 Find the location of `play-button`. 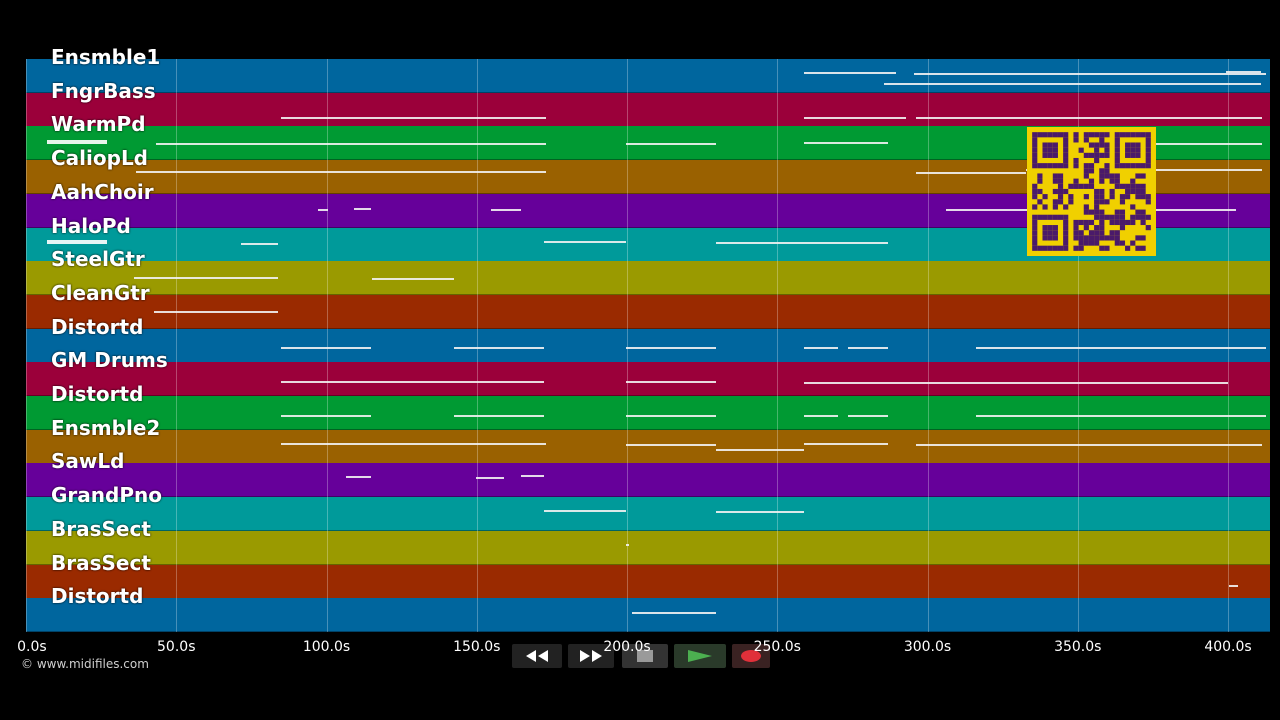

play-button is located at coordinates (700, 656).